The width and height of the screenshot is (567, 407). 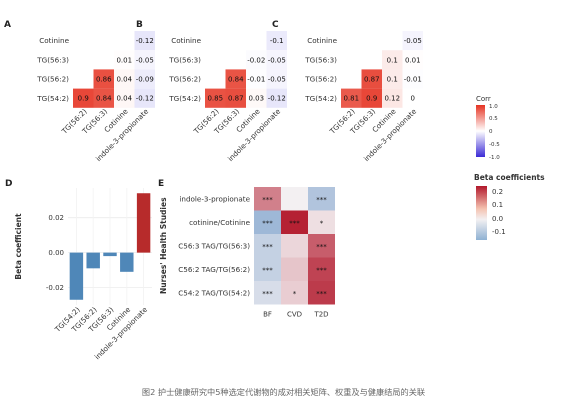 What do you see at coordinates (283, 392) in the screenshot?
I see `figure-caption: 图2 护士健康研究中5种选定代谢物的成对相关矩阵、权重及与健康结局的关联` at bounding box center [283, 392].